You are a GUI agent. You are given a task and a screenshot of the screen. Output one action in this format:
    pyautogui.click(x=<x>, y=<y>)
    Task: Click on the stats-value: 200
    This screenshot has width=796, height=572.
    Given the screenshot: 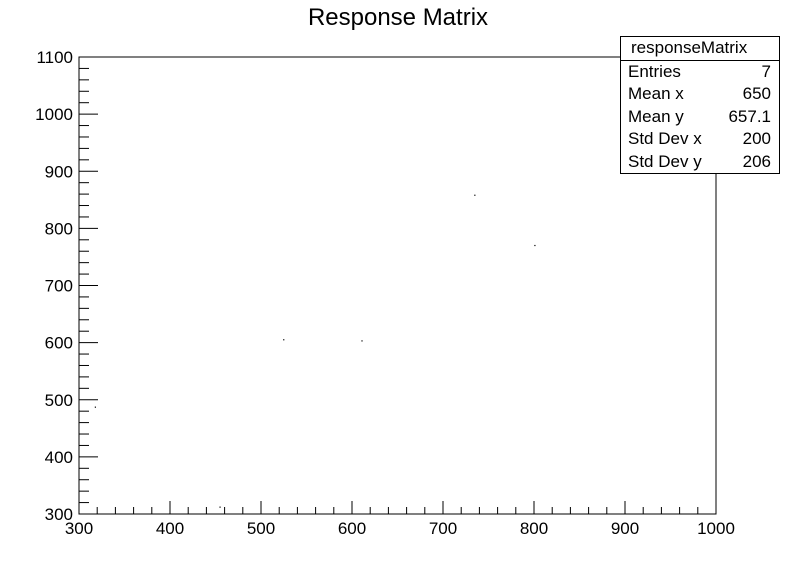 What is the action you would take?
    pyautogui.click(x=756, y=139)
    